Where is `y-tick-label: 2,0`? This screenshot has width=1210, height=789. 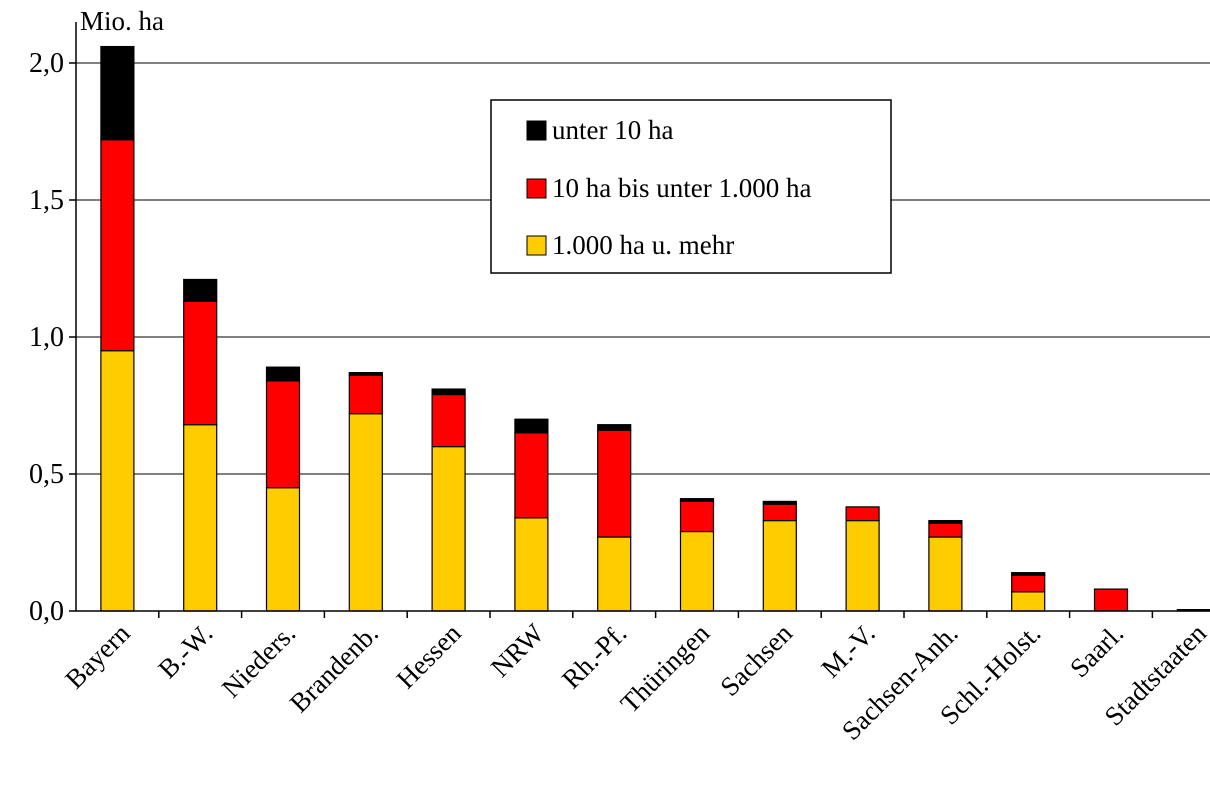
y-tick-label: 2,0 is located at coordinates (46, 63).